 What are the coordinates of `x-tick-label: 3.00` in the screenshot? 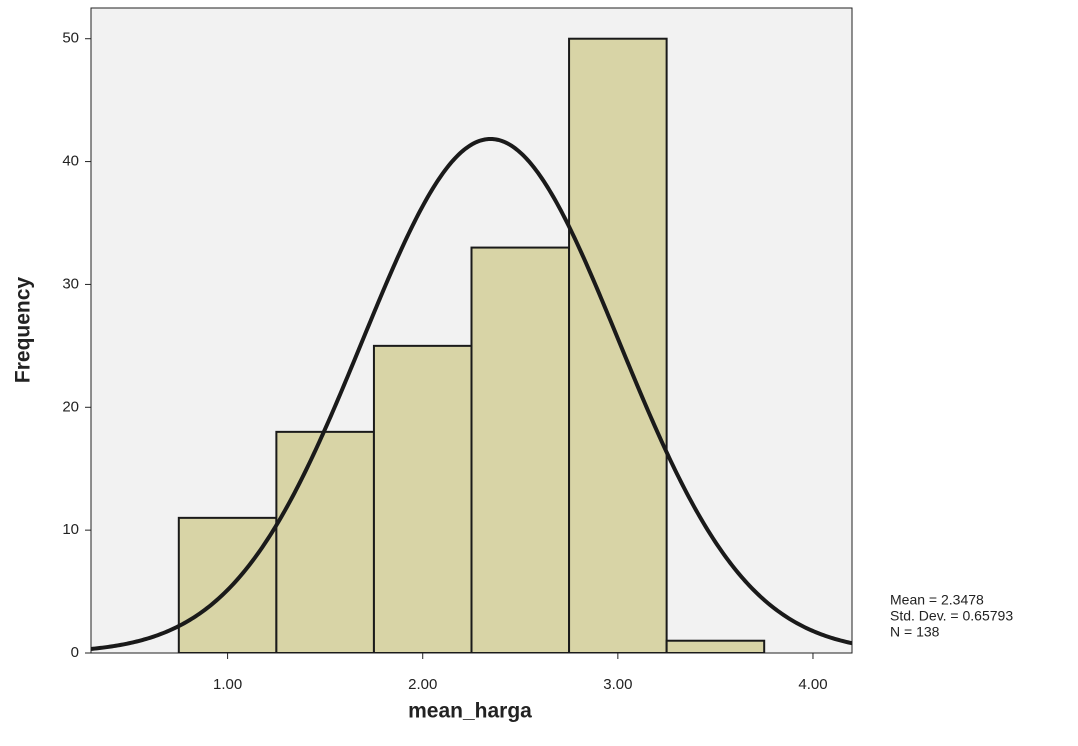 It's located at (617, 684).